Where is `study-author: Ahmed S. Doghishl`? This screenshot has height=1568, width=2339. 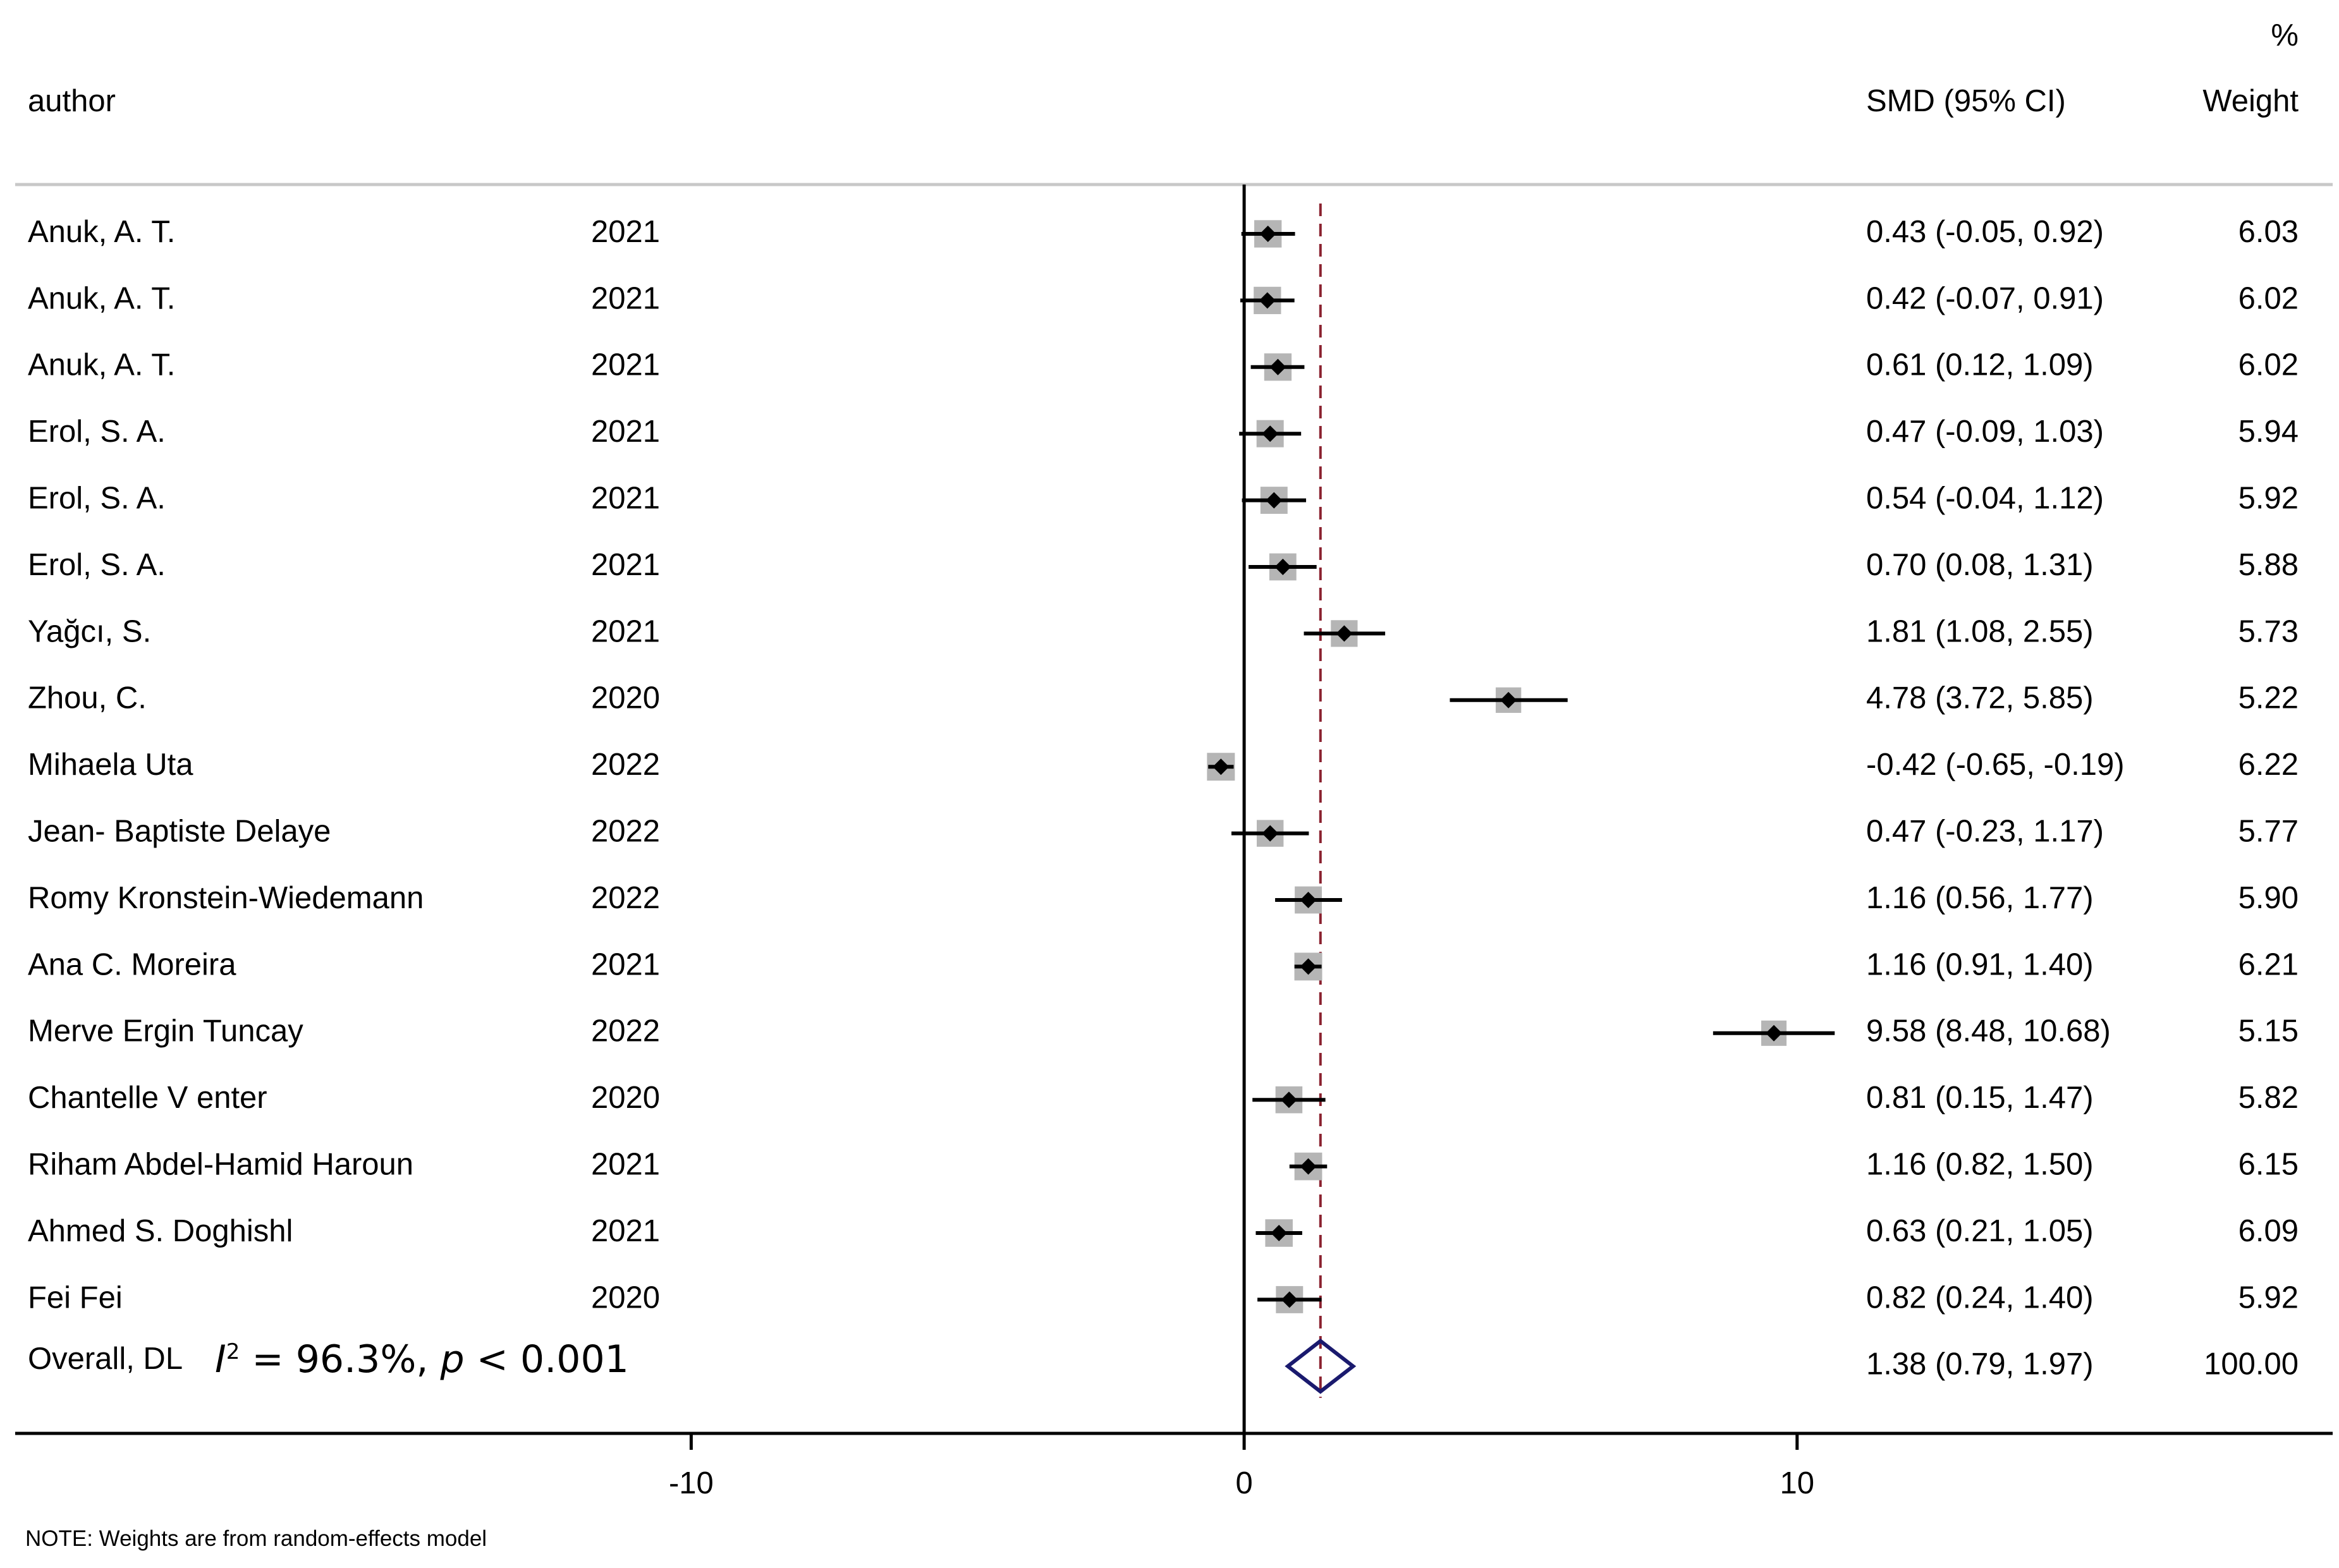 study-author: Ahmed S. Doghishl is located at coordinates (160, 1231).